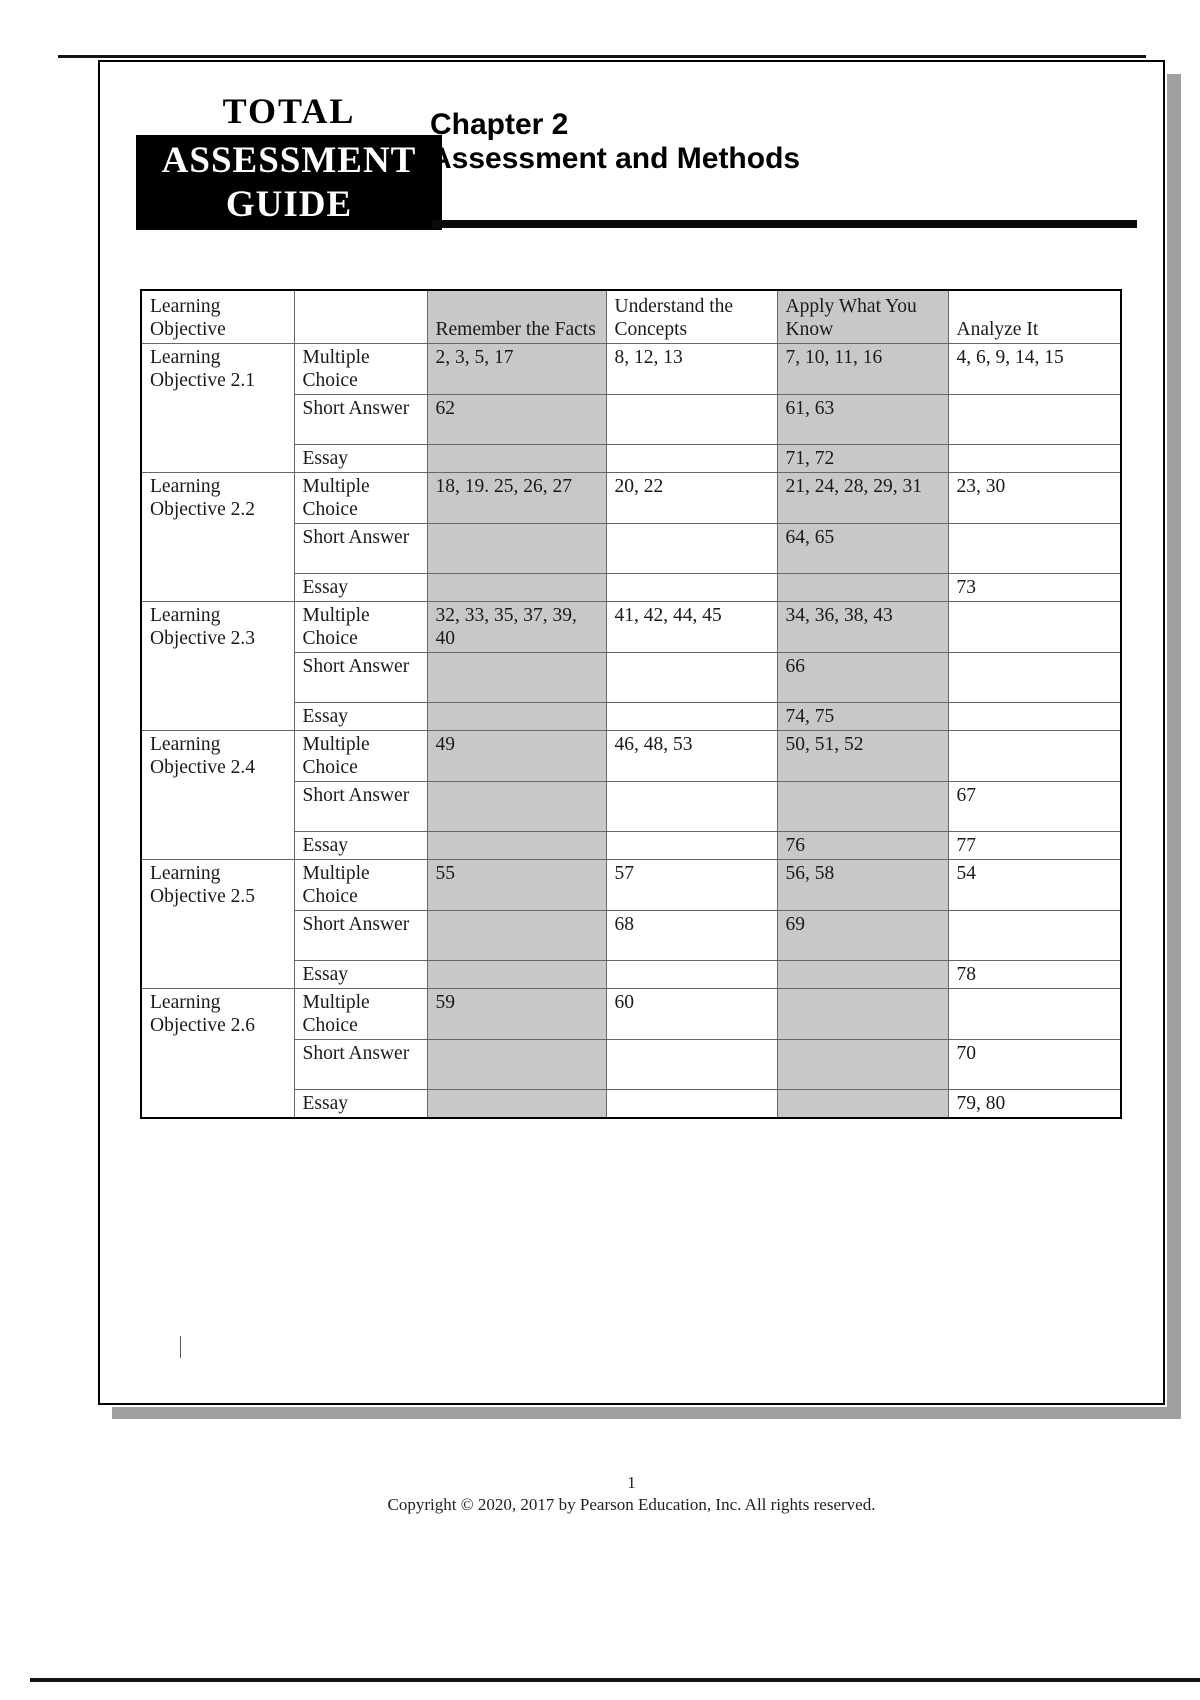 The width and height of the screenshot is (1200, 1700). Describe the element at coordinates (1034, 498) in the screenshot. I see `analyze-cell: 23, 30` at that location.